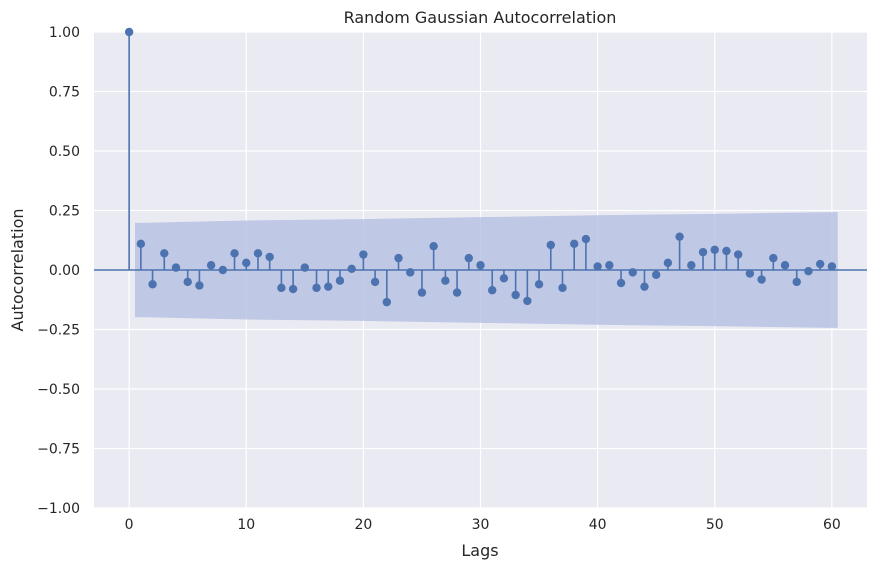 This screenshot has height=569, width=878. What do you see at coordinates (598, 525) in the screenshot?
I see `x-tick-label: 40` at bounding box center [598, 525].